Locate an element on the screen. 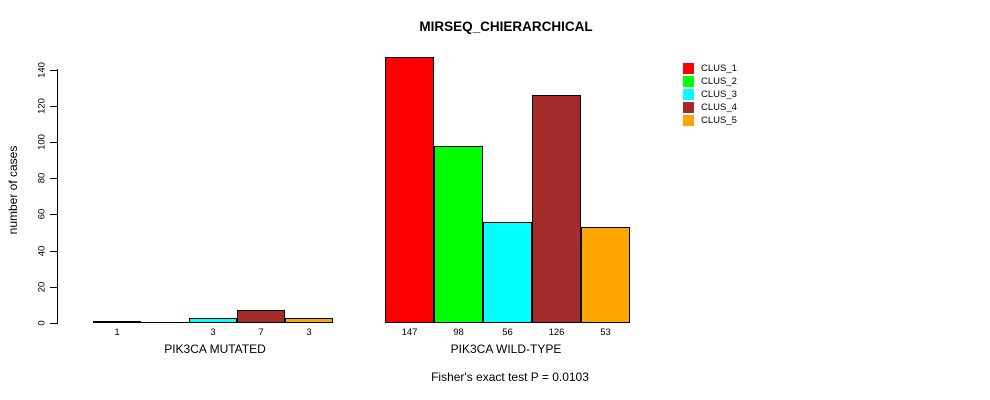 Image resolution: width=990 pixels, height=400 pixels. chart-title: MIRSEQ_CHIERARCHICAL is located at coordinates (506, 26).